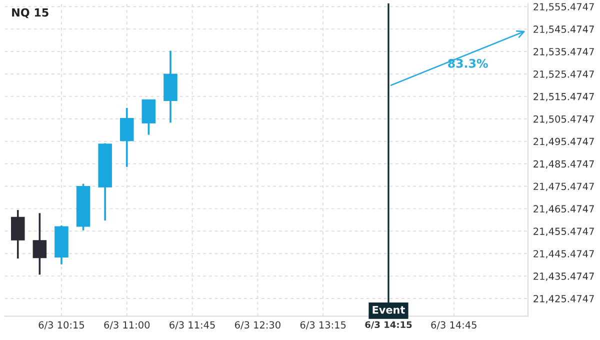  I want to click on y-tick-label: 21,545.4747, so click(564, 30).